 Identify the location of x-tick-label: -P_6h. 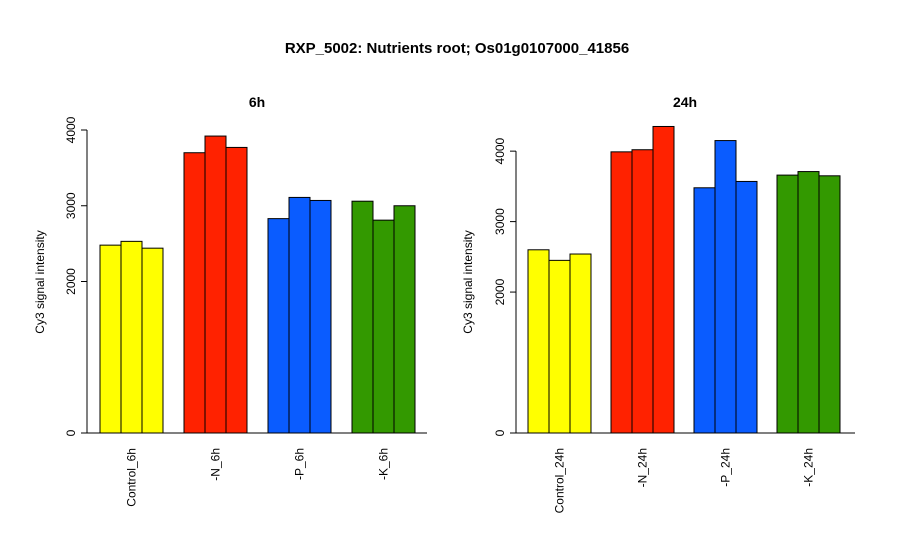
(300, 464).